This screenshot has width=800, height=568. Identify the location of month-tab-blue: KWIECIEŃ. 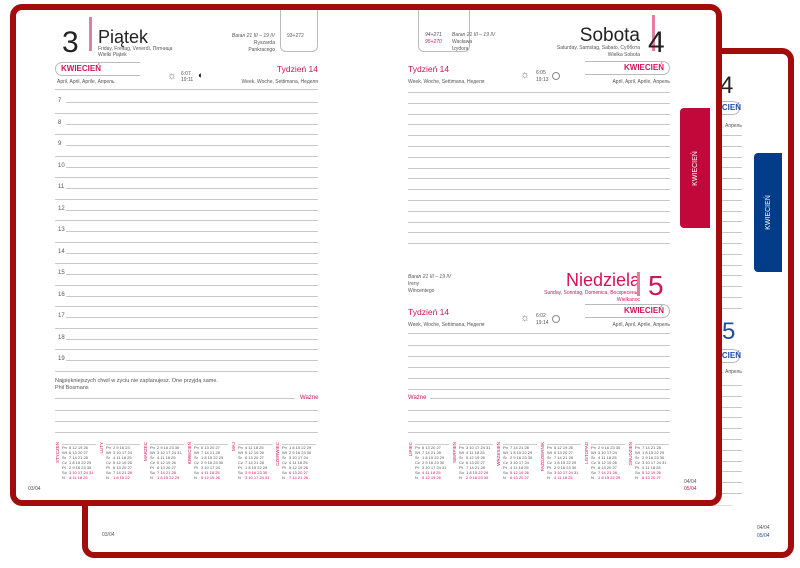
(768, 212).